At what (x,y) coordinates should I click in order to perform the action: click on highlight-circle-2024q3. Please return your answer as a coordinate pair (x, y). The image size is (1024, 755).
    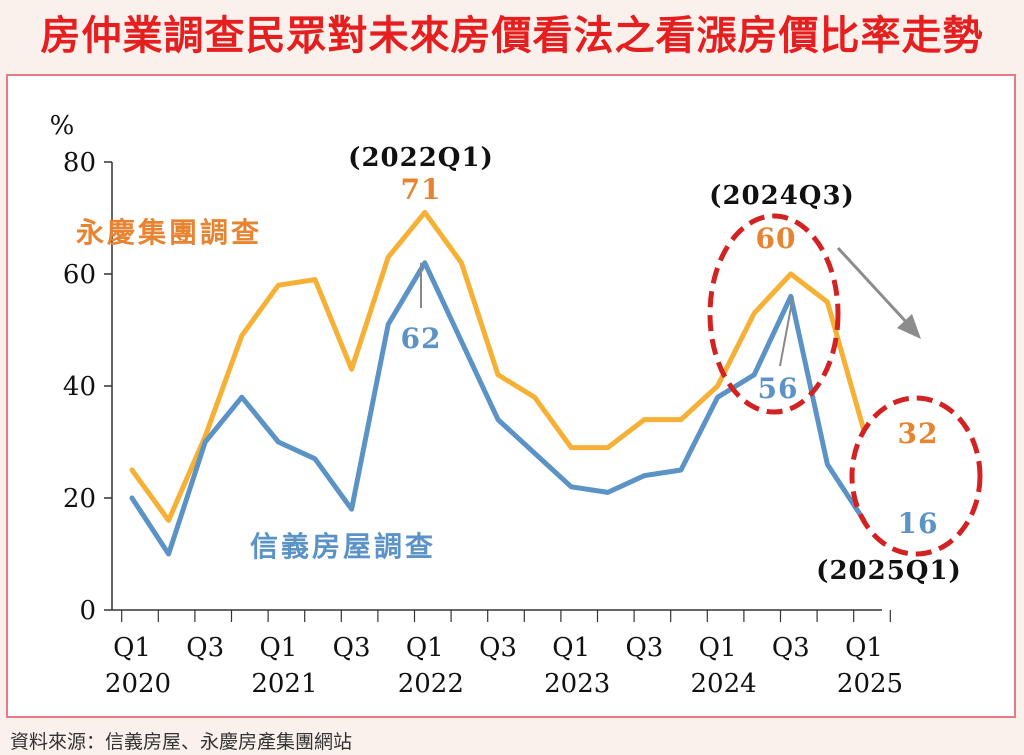
    Looking at the image, I should click on (774, 314).